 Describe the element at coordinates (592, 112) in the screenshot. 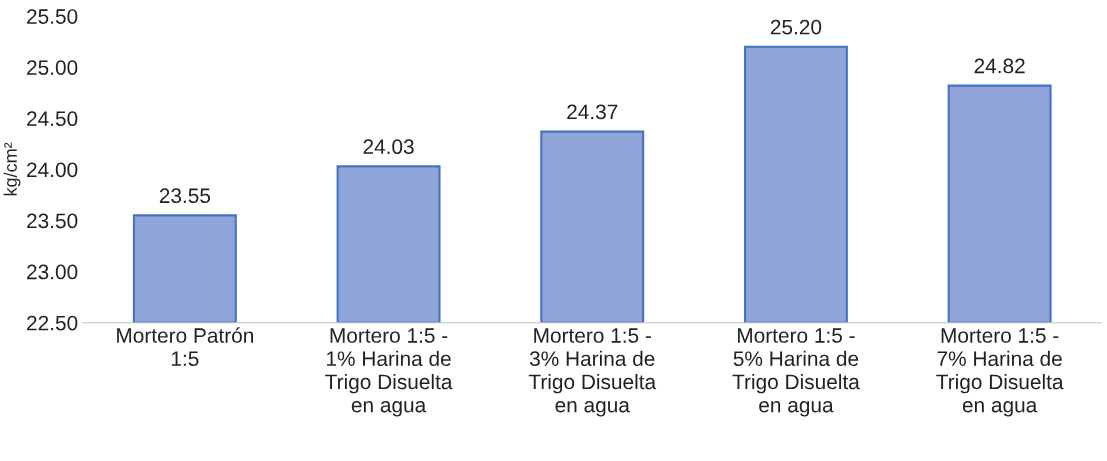

I see `data-label: 24.37` at that location.